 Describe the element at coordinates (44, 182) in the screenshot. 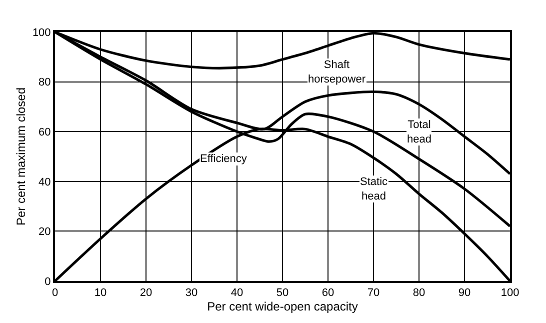

I see `y-tick-label: 40` at that location.